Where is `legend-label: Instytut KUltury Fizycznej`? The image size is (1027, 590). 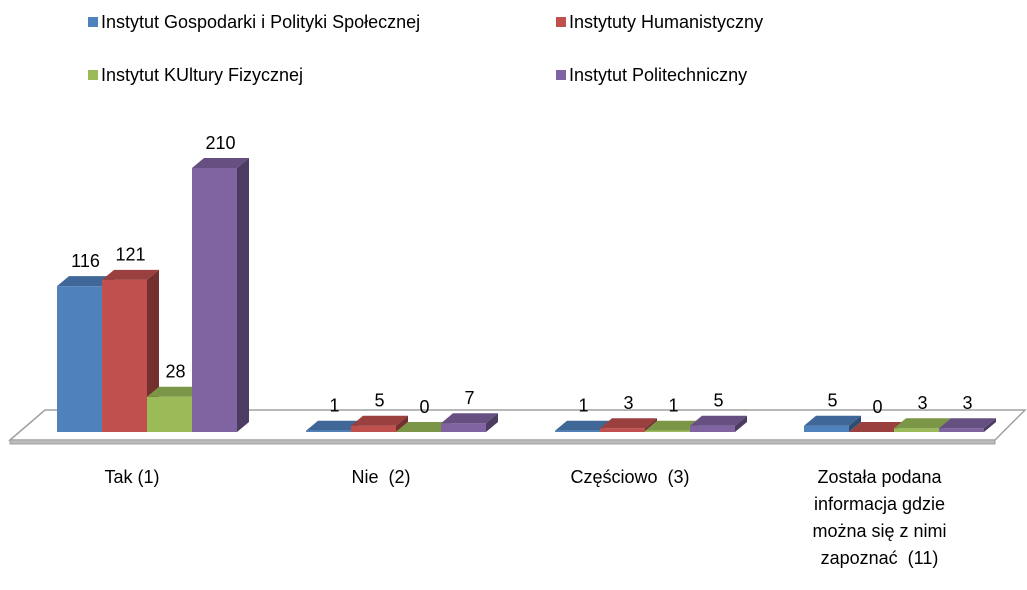 legend-label: Instytut KUltury Fizycznej is located at coordinates (202, 75).